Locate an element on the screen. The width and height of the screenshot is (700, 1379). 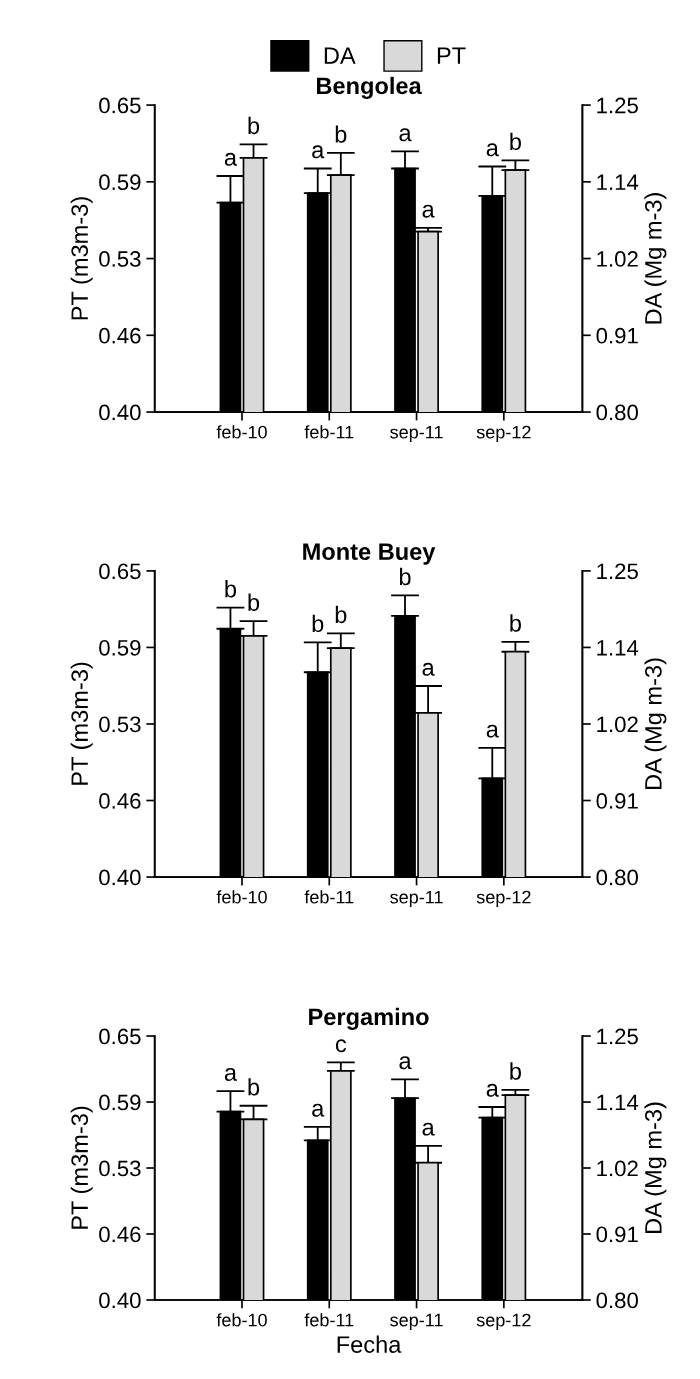
x-axis-title: Fecha is located at coordinates (369, 1344).